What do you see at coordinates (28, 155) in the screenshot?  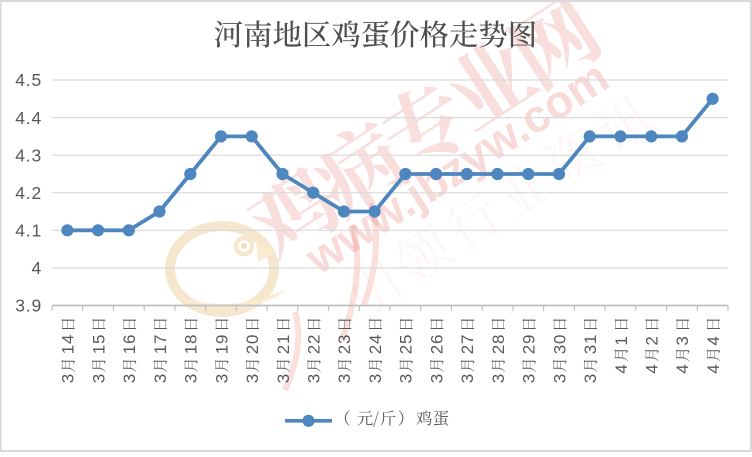 I see `svg-text: 4.3` at bounding box center [28, 155].